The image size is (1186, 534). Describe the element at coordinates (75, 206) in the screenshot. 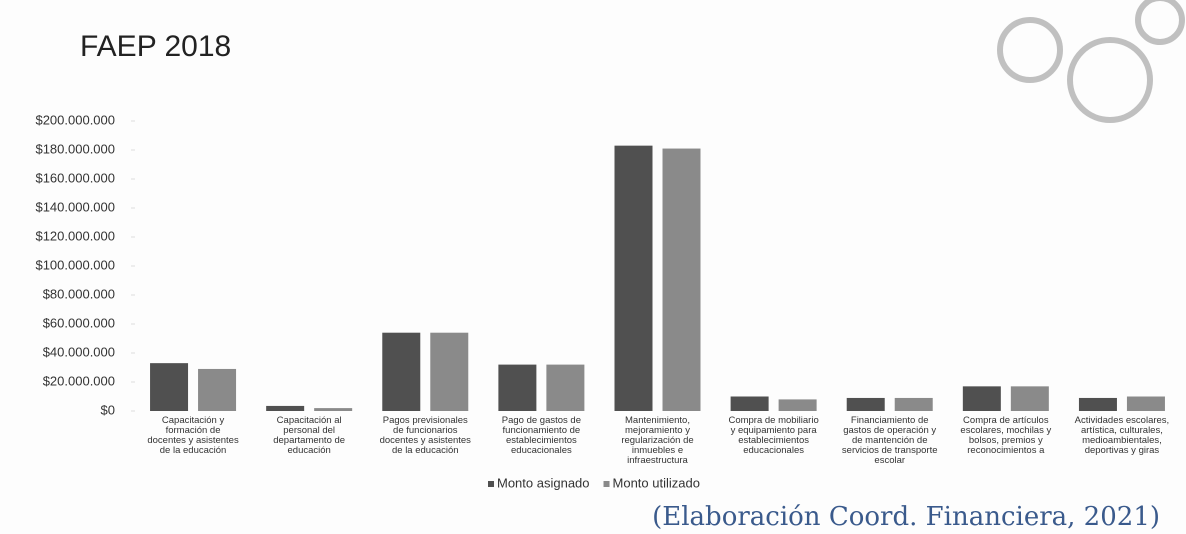

I see `y-tick-label: $140.000.000` at that location.